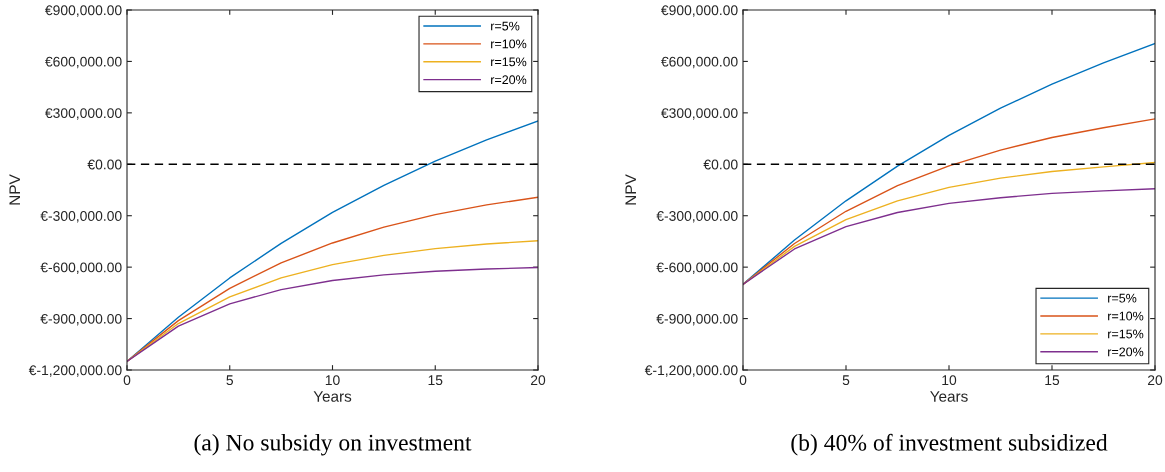  Describe the element at coordinates (333, 445) in the screenshot. I see `text: (a) No subsidy on investment` at that location.